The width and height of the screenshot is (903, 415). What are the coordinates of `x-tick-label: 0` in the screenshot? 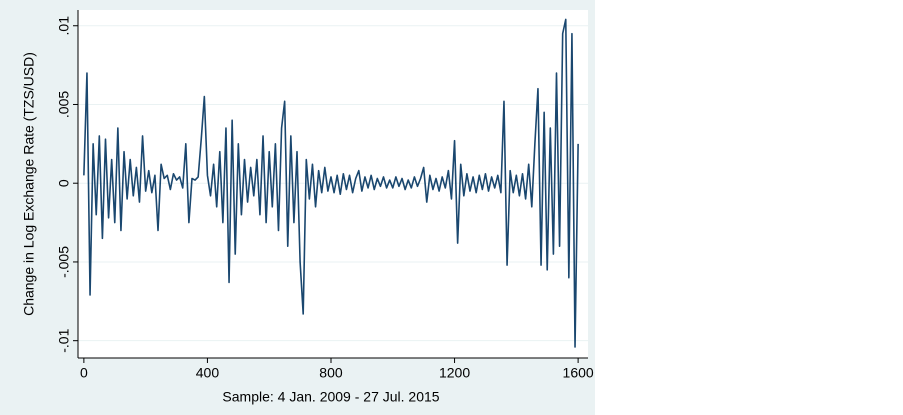 It's located at (84, 373).